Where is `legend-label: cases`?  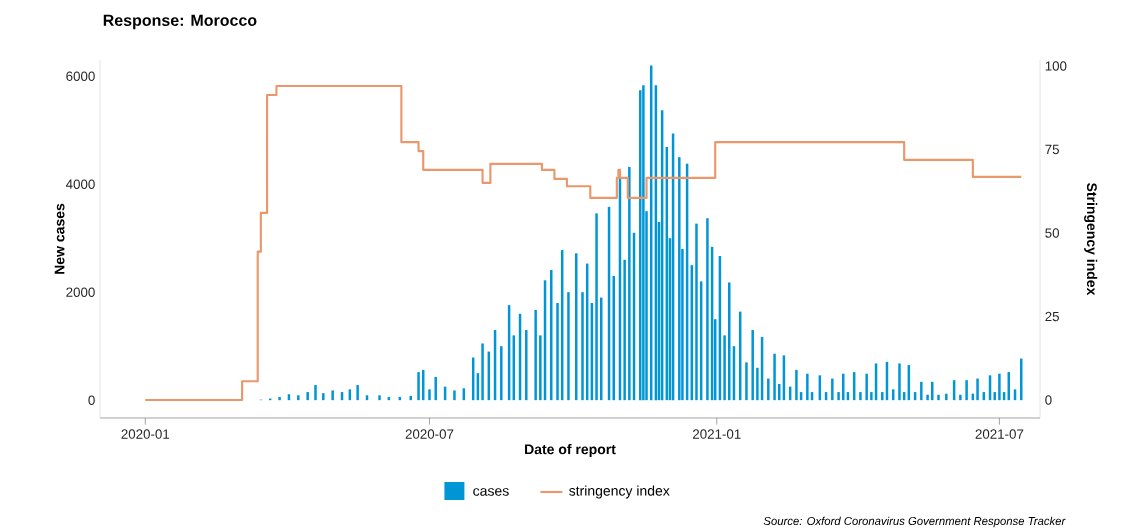
legend-label: cases is located at coordinates (491, 492).